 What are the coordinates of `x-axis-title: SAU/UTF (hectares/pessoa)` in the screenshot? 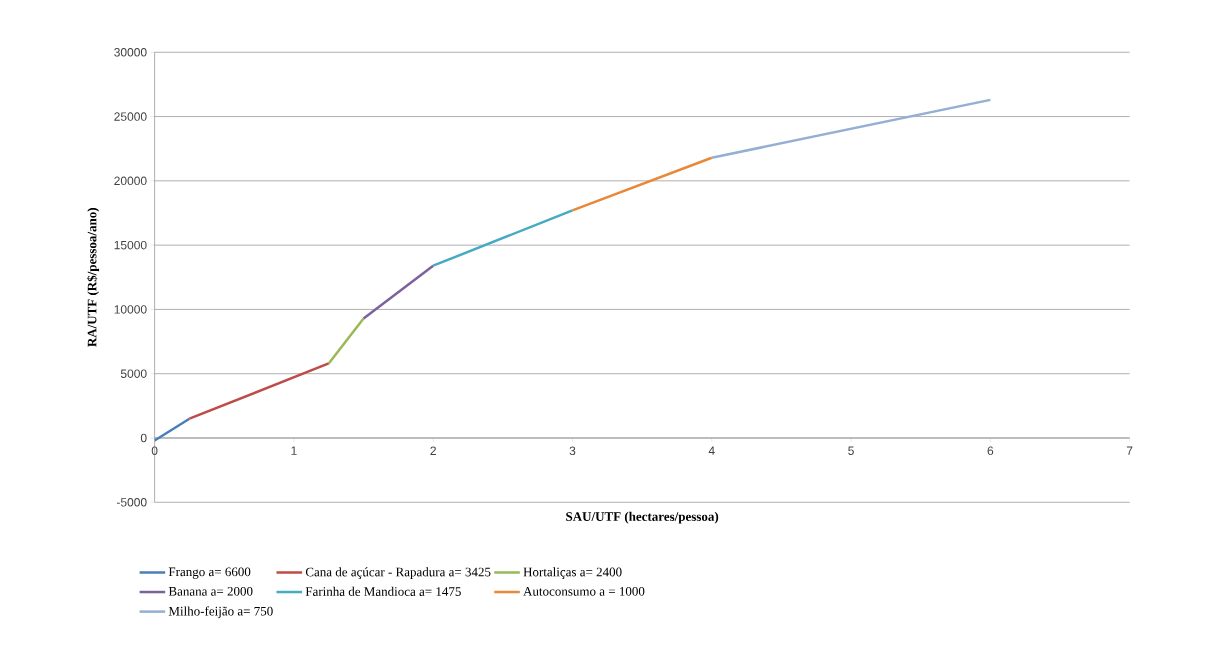 It's located at (642, 517).